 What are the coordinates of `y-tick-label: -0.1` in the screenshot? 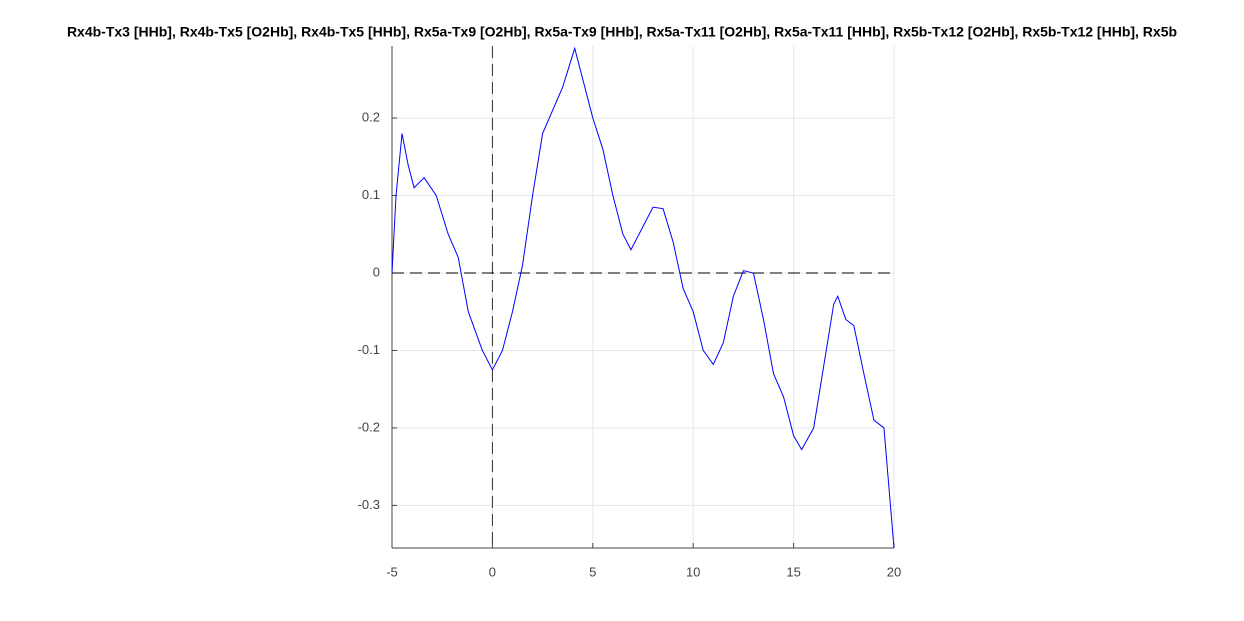 It's located at (369, 349).